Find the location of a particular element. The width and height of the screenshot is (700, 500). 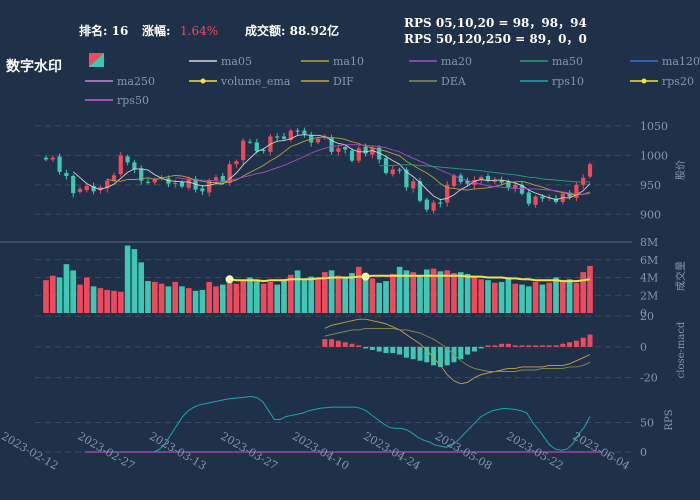

x-tick-label: 2023-03-27 is located at coordinates (248, 451).